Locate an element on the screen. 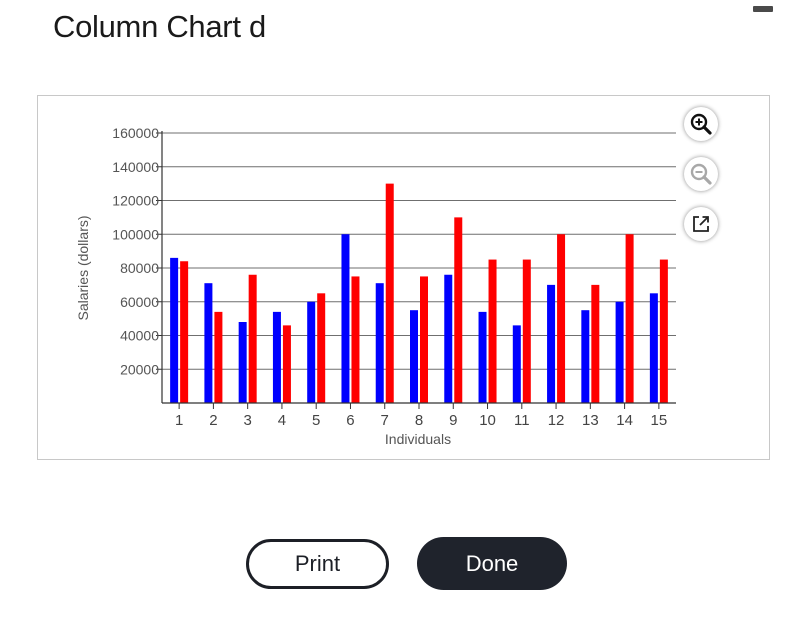 The height and width of the screenshot is (626, 798). zoom-in-button is located at coordinates (701, 124).